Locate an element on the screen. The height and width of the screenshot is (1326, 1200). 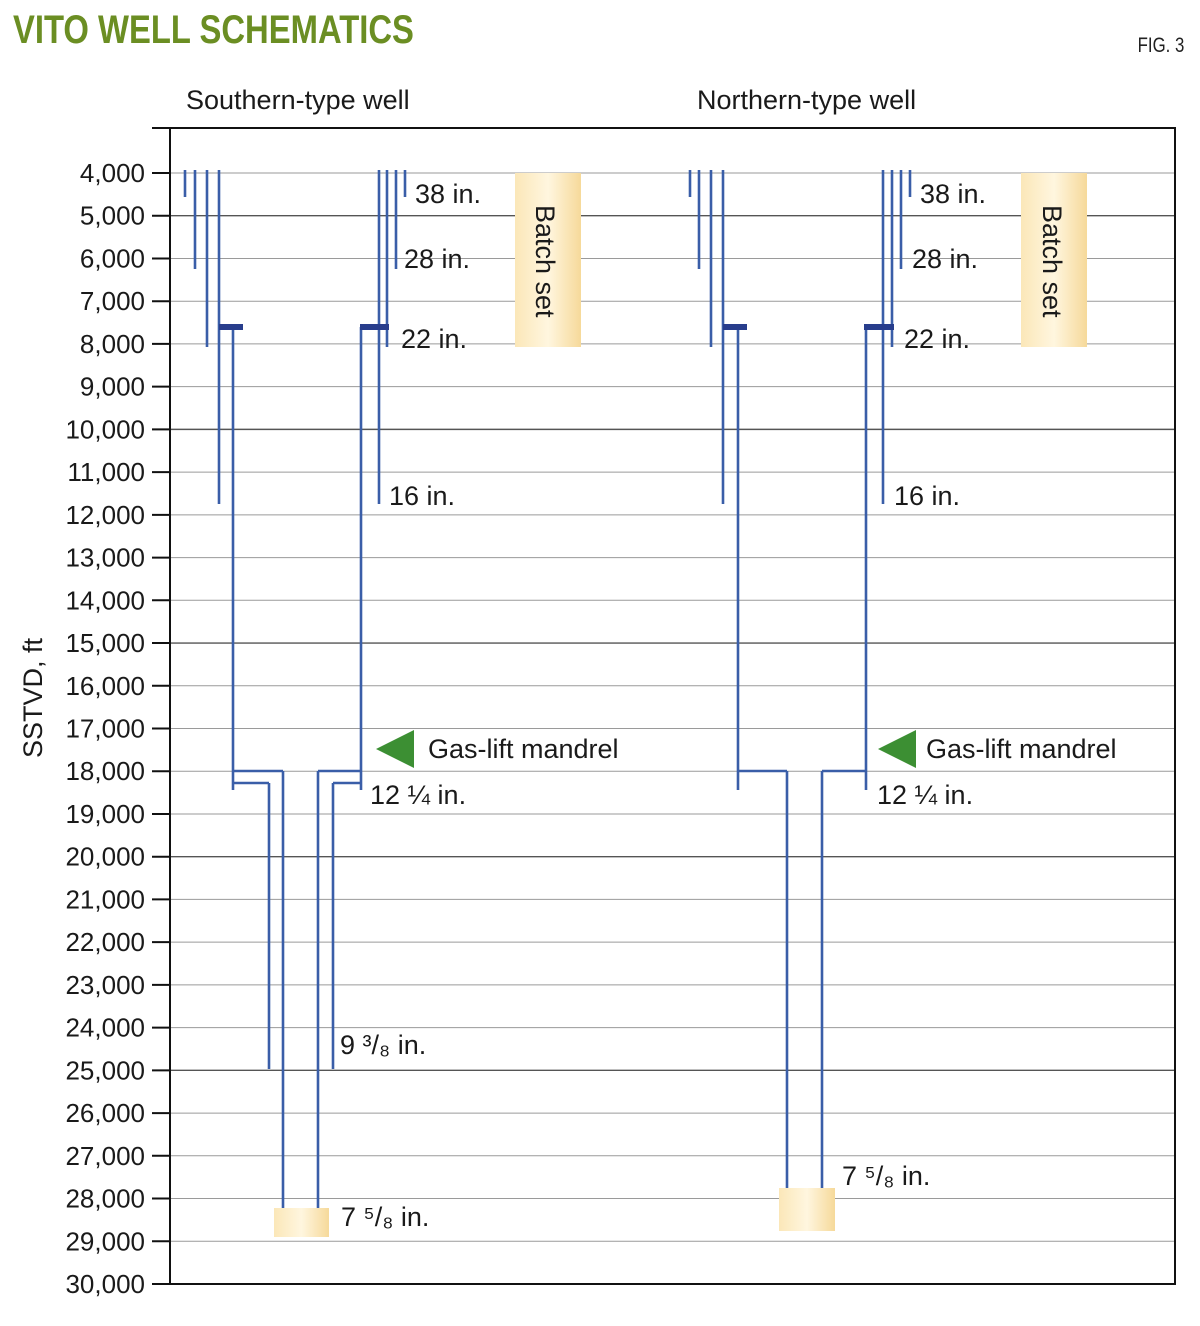
depth-tick-label: 8,000 is located at coordinates (112, 344).